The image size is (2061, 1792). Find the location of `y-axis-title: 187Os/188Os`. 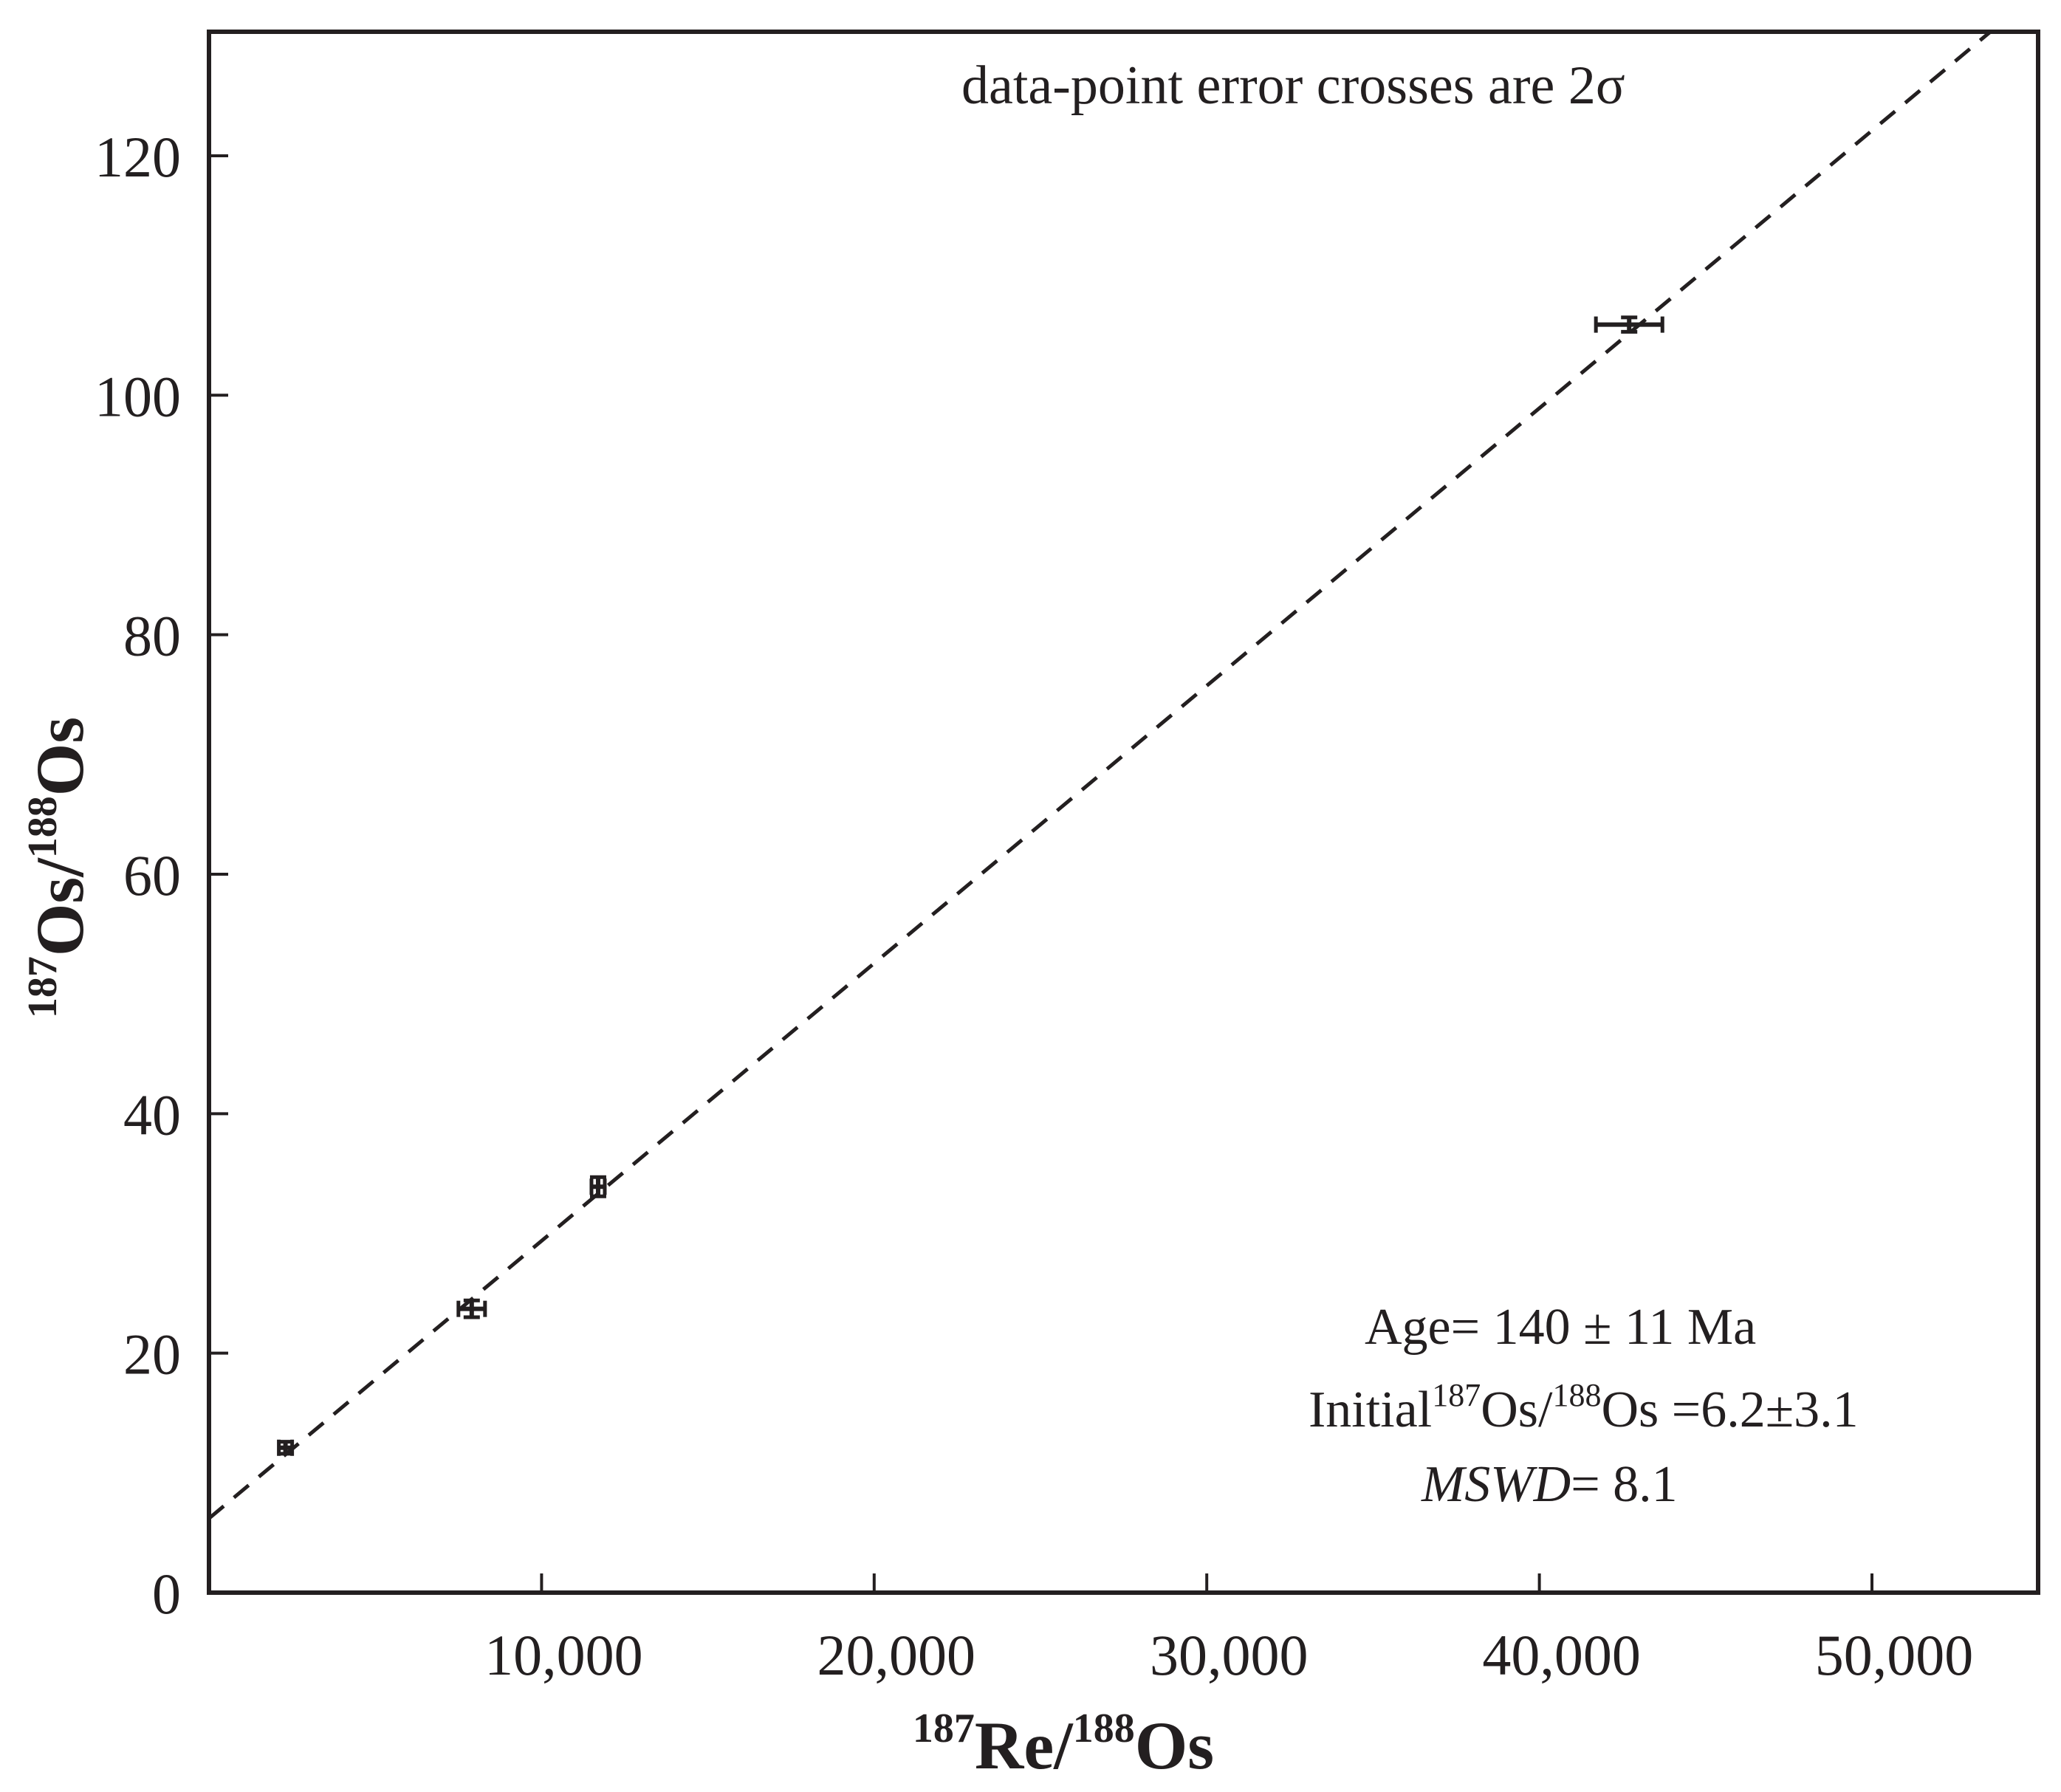

y-axis-title: 187Os/188Os is located at coordinates (58, 867).